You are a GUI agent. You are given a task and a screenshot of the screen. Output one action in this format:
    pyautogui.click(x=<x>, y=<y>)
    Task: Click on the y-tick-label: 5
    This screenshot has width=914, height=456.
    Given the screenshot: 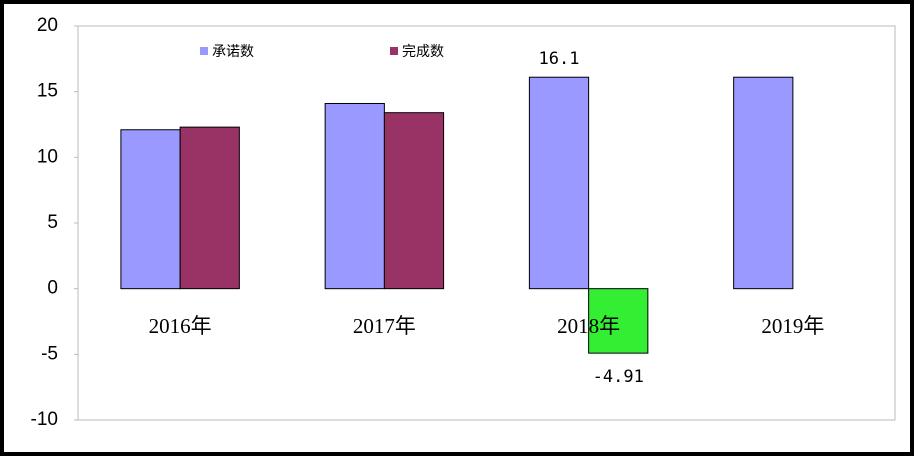 What is the action you would take?
    pyautogui.click(x=52, y=222)
    